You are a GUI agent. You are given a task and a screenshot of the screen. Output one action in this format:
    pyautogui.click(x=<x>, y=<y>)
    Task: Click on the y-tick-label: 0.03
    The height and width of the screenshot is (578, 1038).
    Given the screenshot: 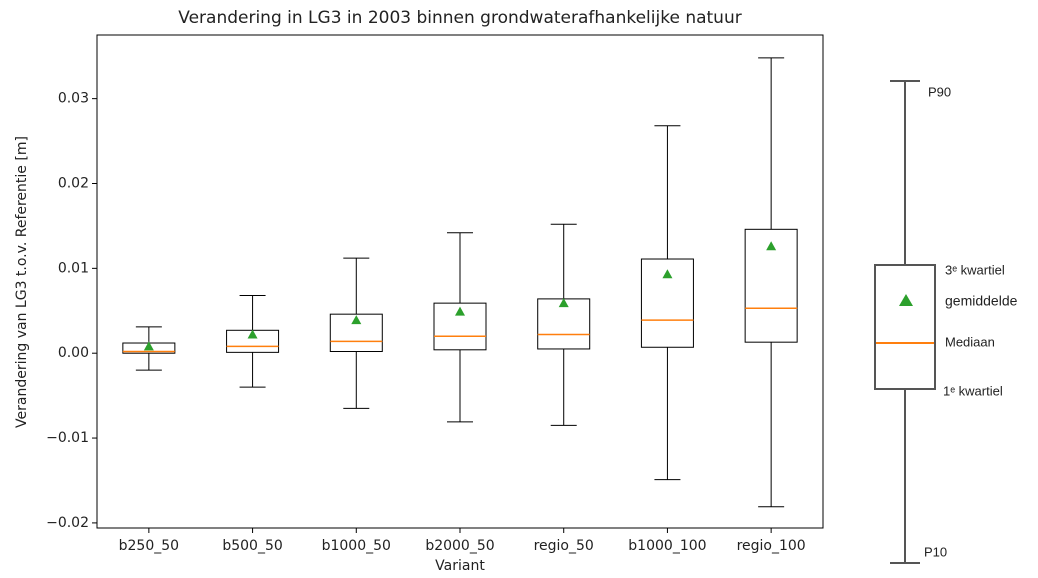 What is the action you would take?
    pyautogui.click(x=73, y=99)
    